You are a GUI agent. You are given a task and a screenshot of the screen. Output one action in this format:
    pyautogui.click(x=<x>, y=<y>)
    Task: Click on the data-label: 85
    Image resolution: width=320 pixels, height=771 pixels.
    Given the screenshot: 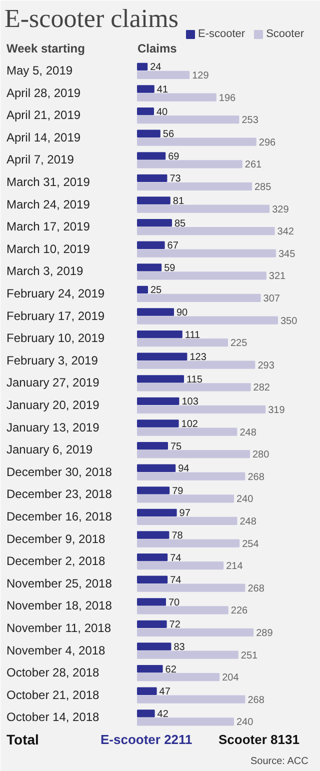 What is the action you would take?
    pyautogui.click(x=180, y=224)
    